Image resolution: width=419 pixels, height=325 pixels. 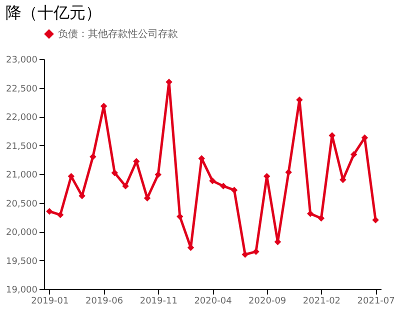 What do you see at coordinates (22, 89) in the screenshot?
I see `y-tick-label: 22,500` at bounding box center [22, 89].